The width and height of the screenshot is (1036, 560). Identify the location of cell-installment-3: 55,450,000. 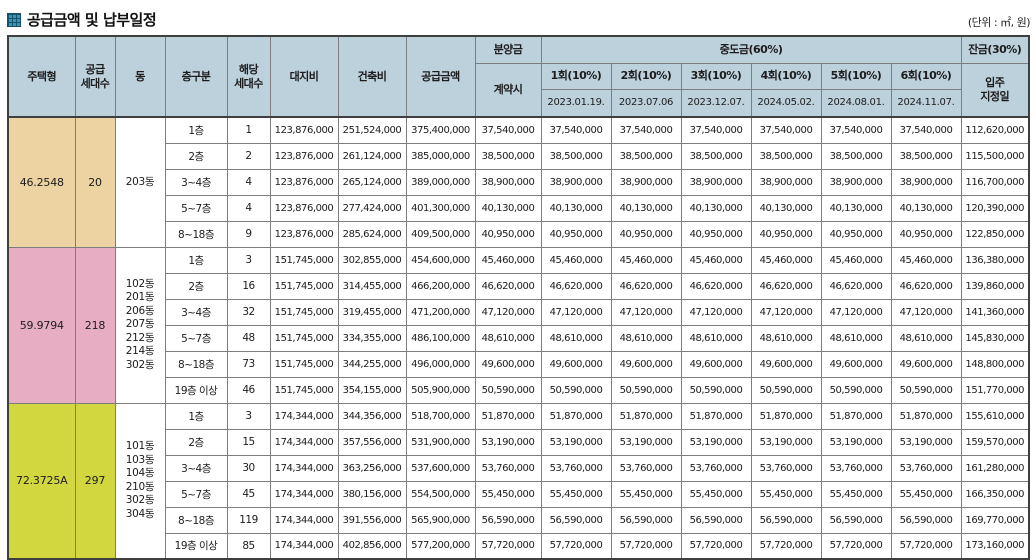
(716, 494).